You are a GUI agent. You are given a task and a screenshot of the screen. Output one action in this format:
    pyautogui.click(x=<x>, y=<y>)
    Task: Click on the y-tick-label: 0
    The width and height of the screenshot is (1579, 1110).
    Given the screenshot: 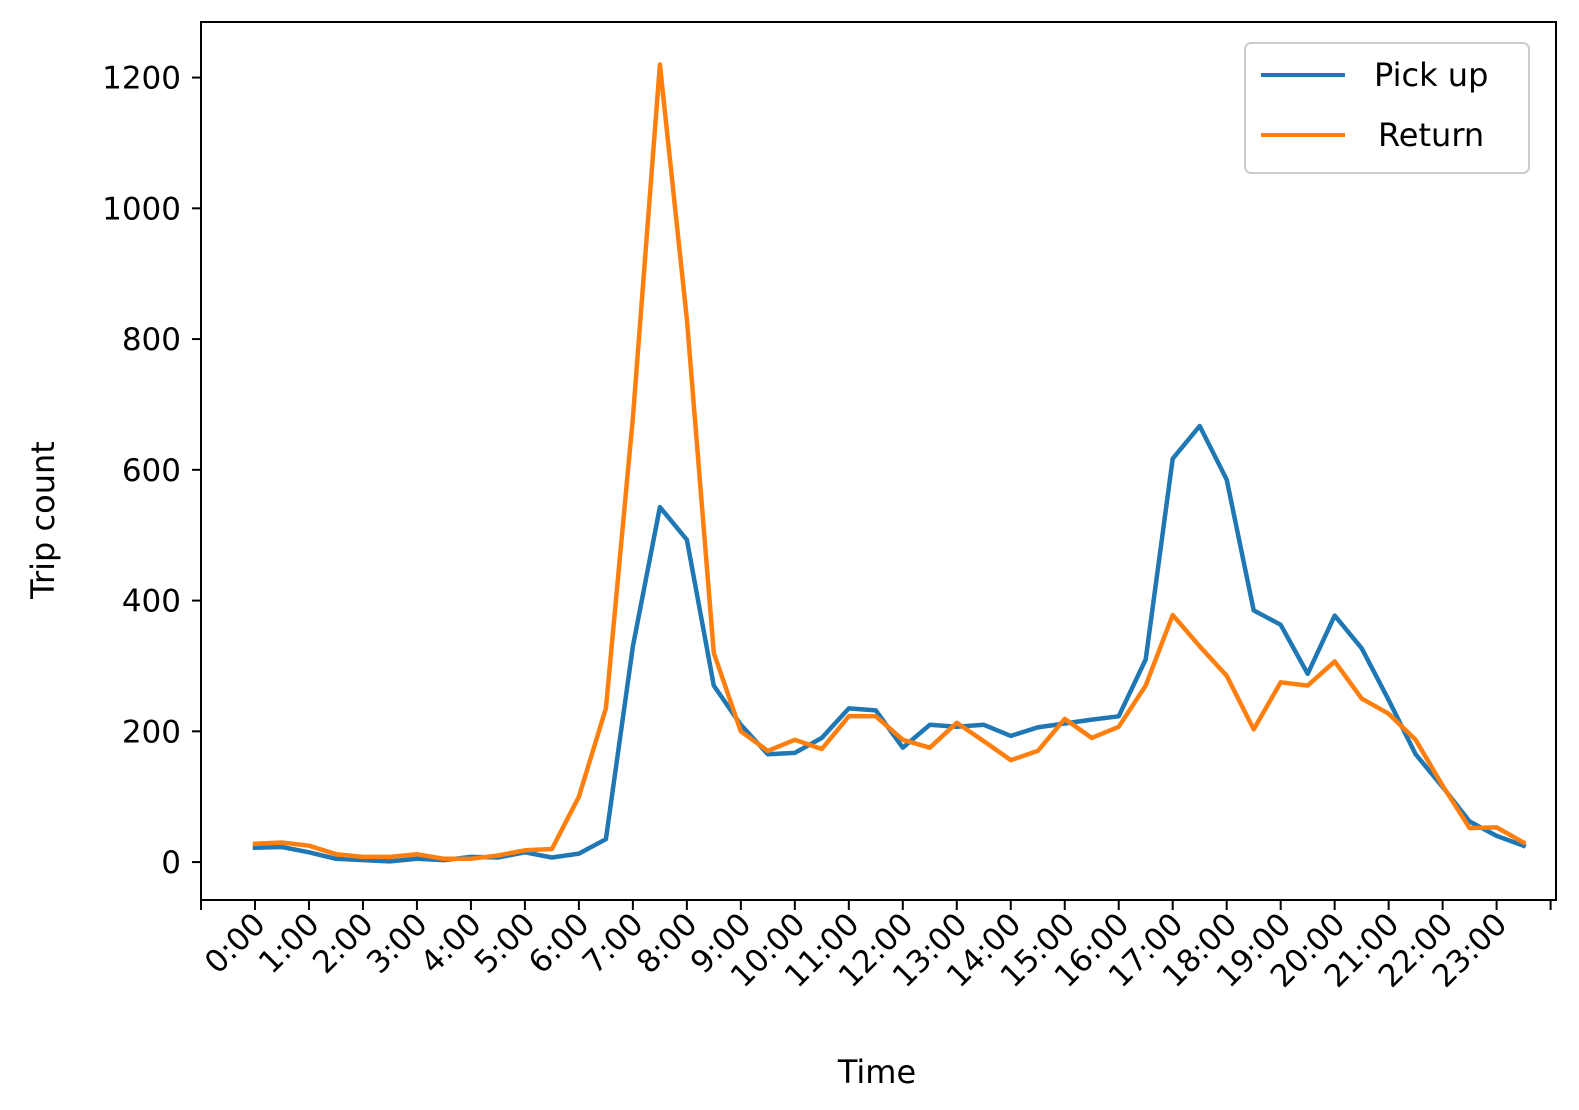 What is the action you would take?
    pyautogui.click(x=171, y=863)
    